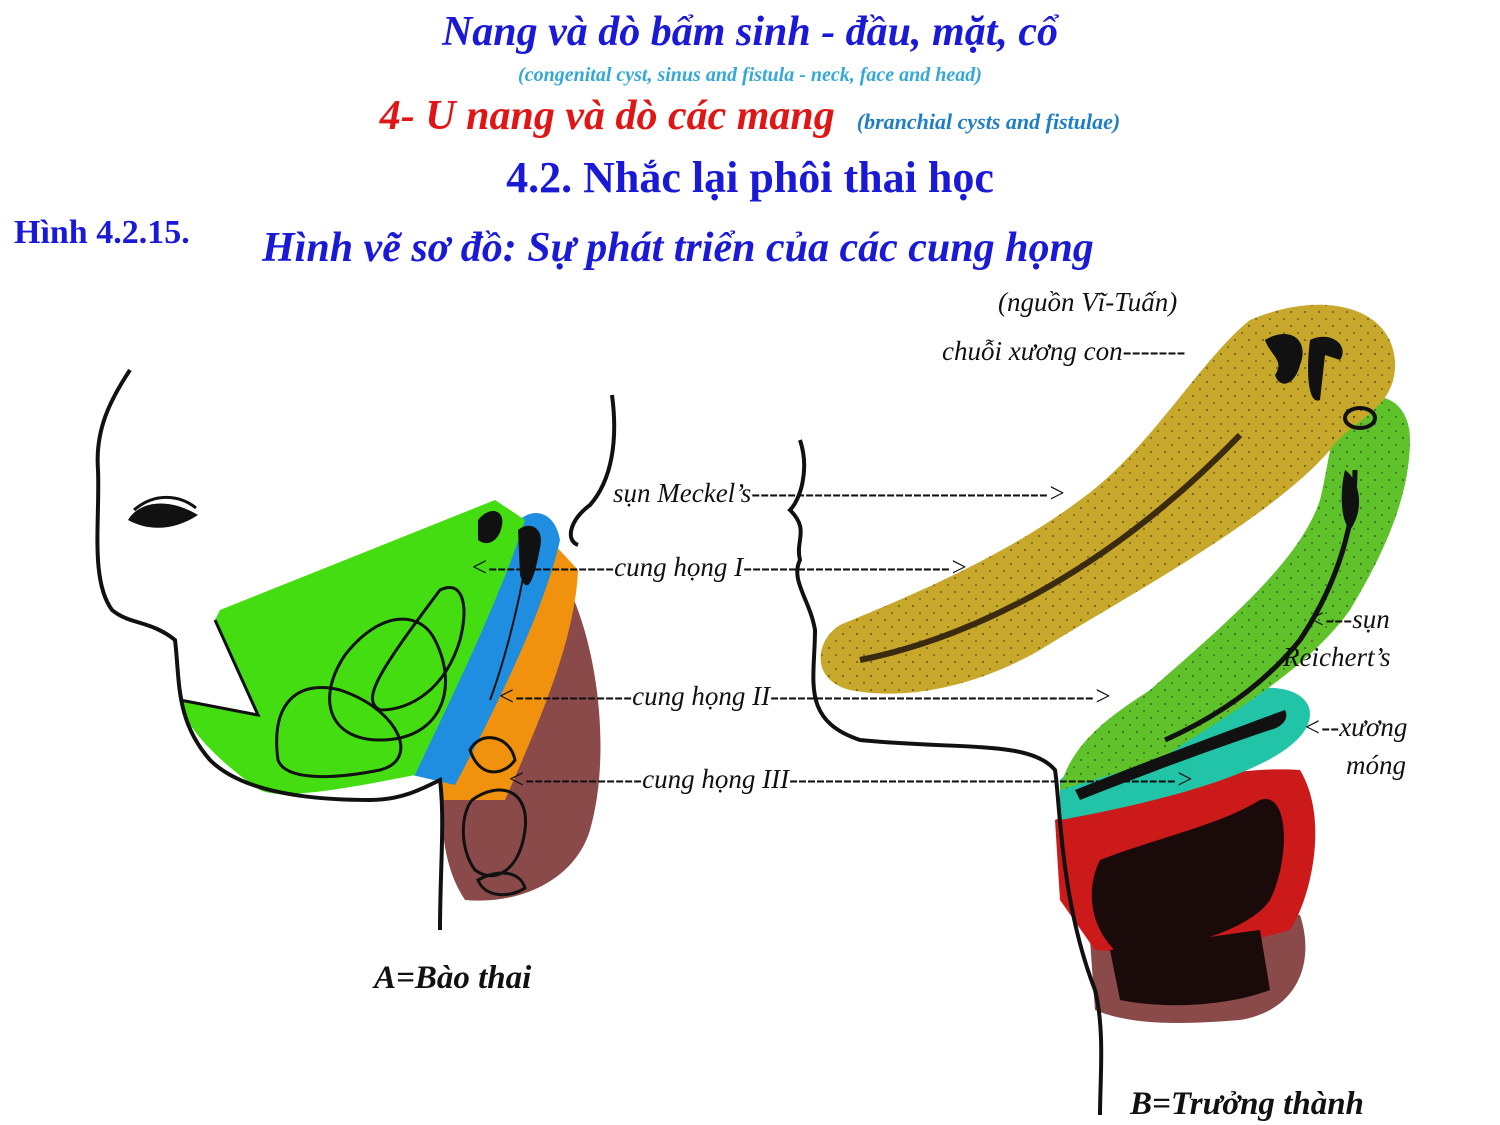 This screenshot has width=1500, height=1125. What do you see at coordinates (750, 177) in the screenshot?
I see `subsection-title: 4.2. Nhắc lại phôi thai học` at bounding box center [750, 177].